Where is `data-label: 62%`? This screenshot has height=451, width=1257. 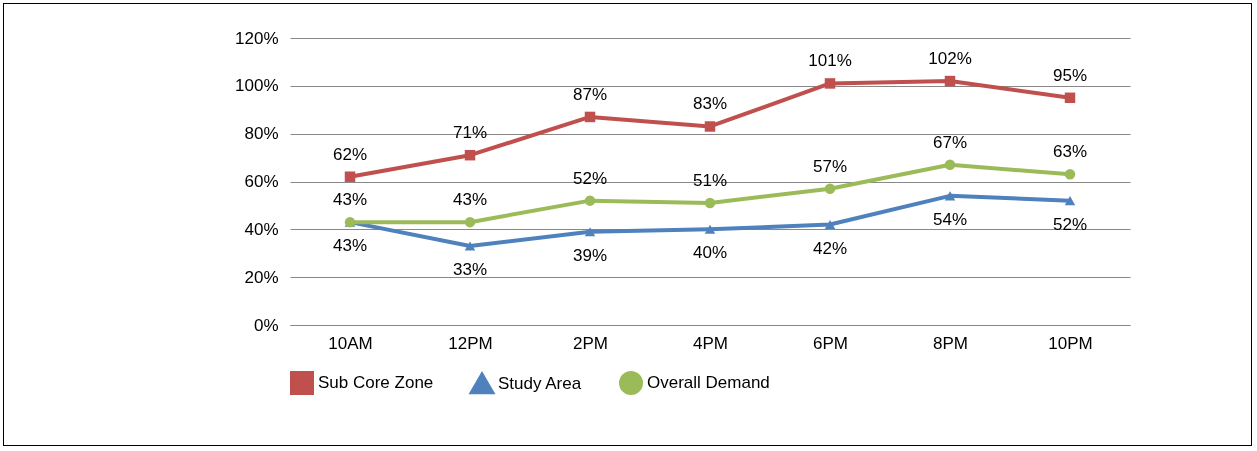 data-label: 62% is located at coordinates (350, 154).